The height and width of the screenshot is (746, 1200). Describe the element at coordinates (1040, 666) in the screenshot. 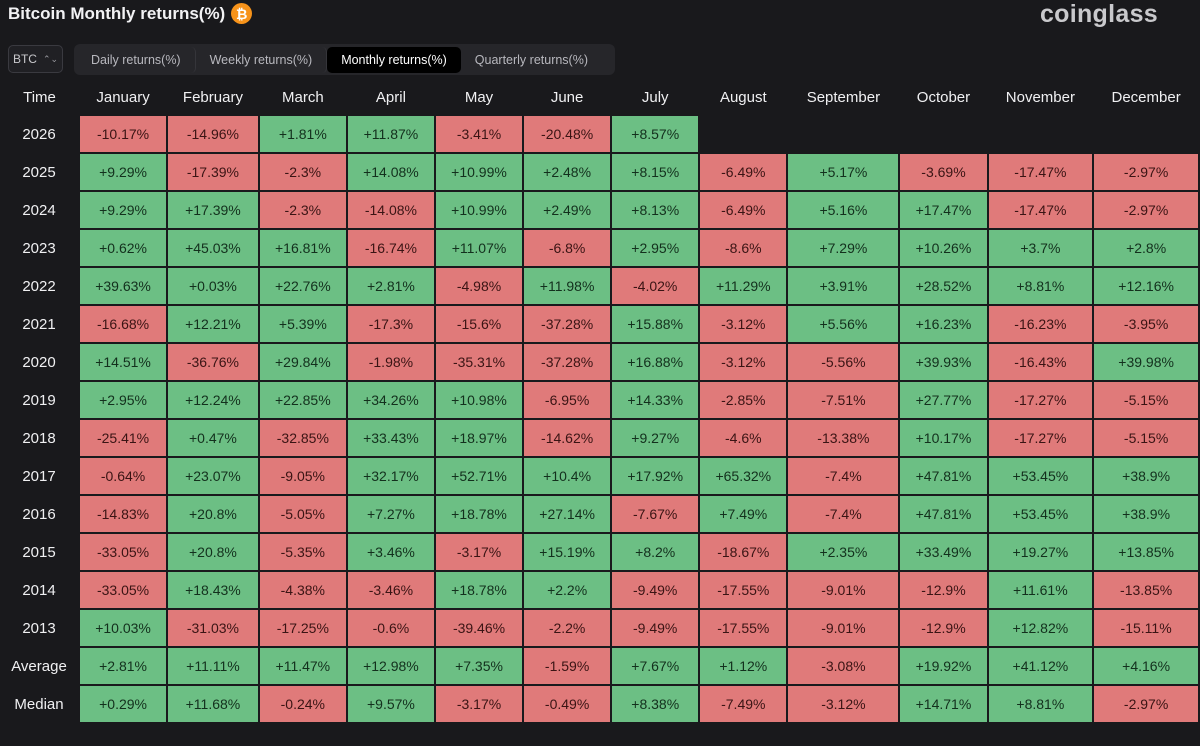

I see `return-cell: +41.12%` at that location.